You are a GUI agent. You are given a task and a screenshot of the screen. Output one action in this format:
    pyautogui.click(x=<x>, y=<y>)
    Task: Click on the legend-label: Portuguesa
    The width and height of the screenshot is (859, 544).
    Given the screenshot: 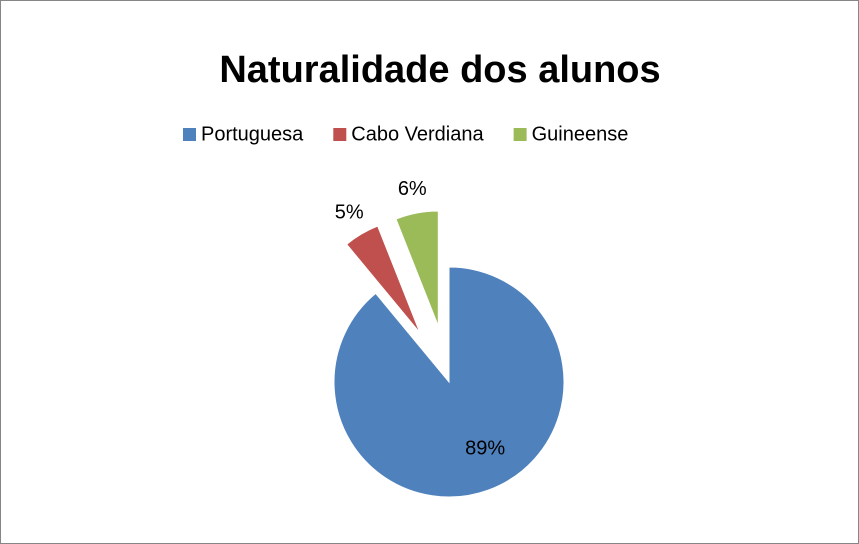 What is the action you would take?
    pyautogui.click(x=252, y=134)
    